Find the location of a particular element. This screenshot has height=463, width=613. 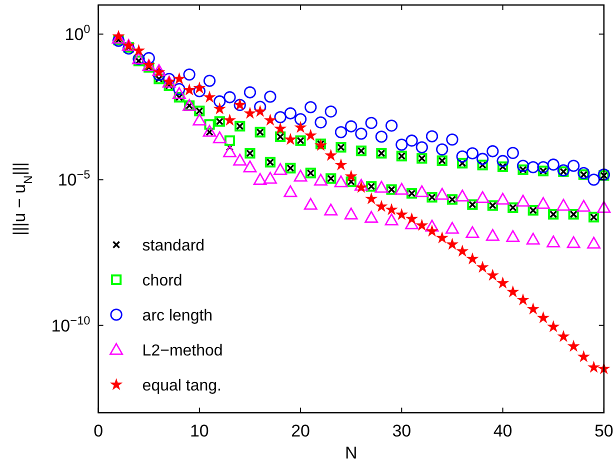

x-tick-label: 30 is located at coordinates (402, 431).